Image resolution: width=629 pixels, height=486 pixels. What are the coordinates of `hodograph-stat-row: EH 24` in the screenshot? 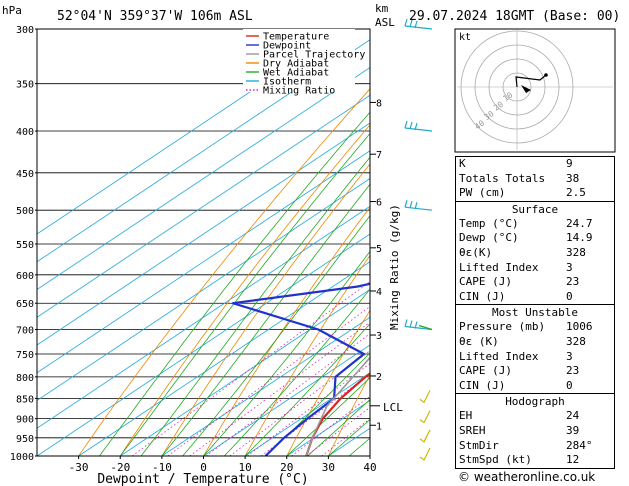 It's located at (535, 416).